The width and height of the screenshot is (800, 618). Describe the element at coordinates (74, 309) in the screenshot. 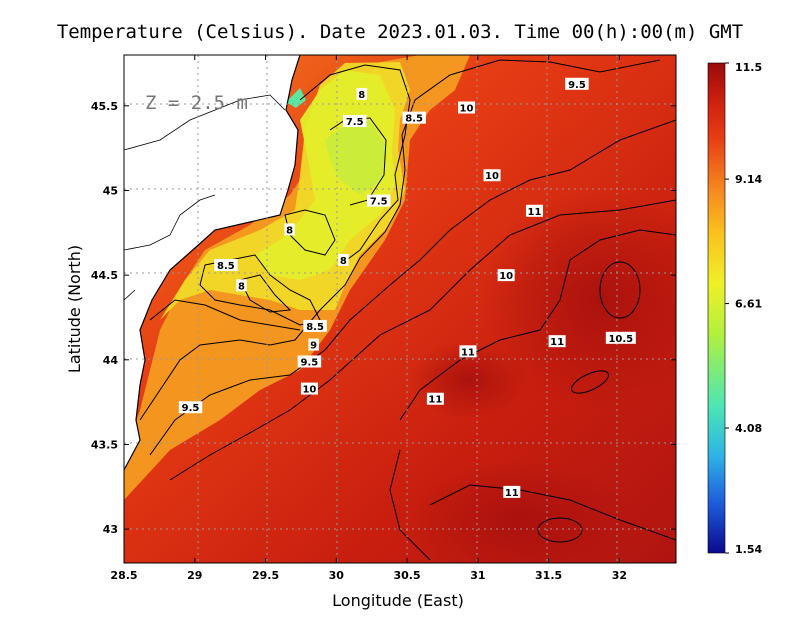

I see `y-axis-title: Latitude (North)` at that location.